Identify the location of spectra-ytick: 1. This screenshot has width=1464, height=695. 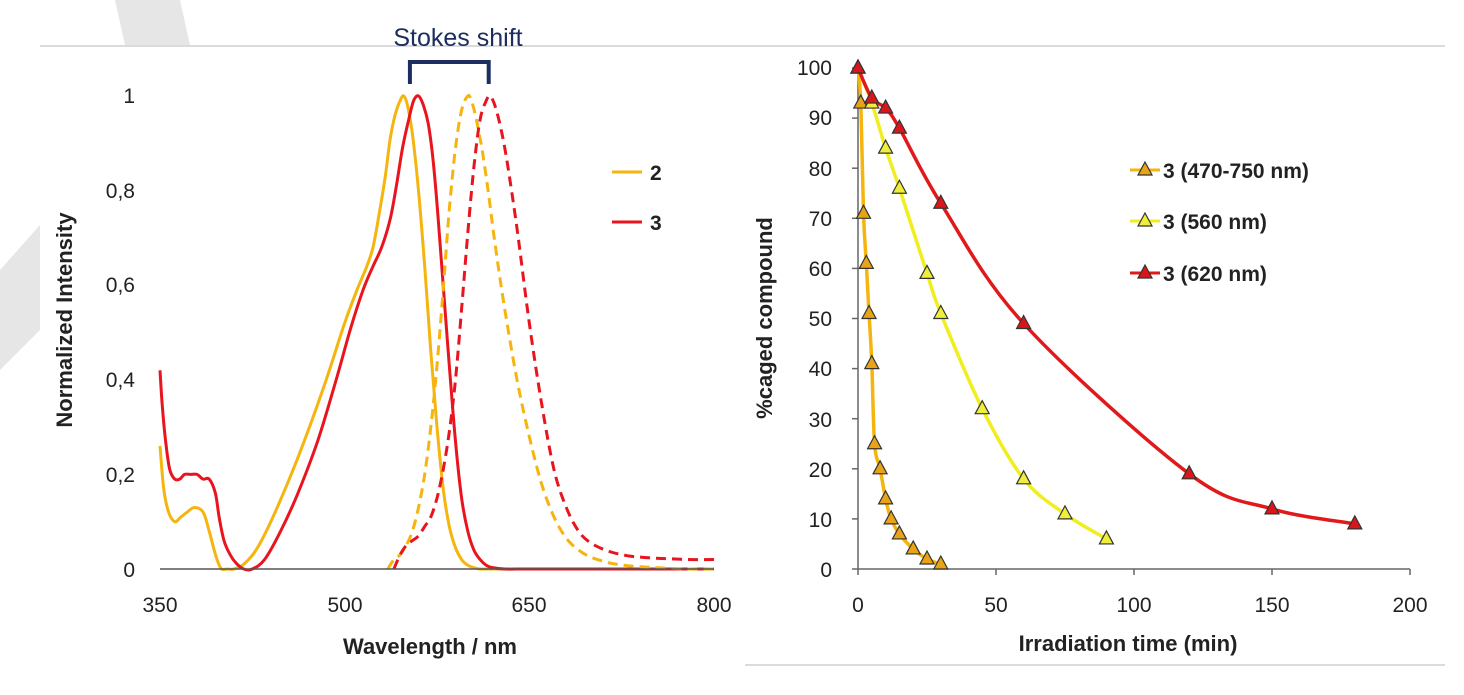
(129, 96).